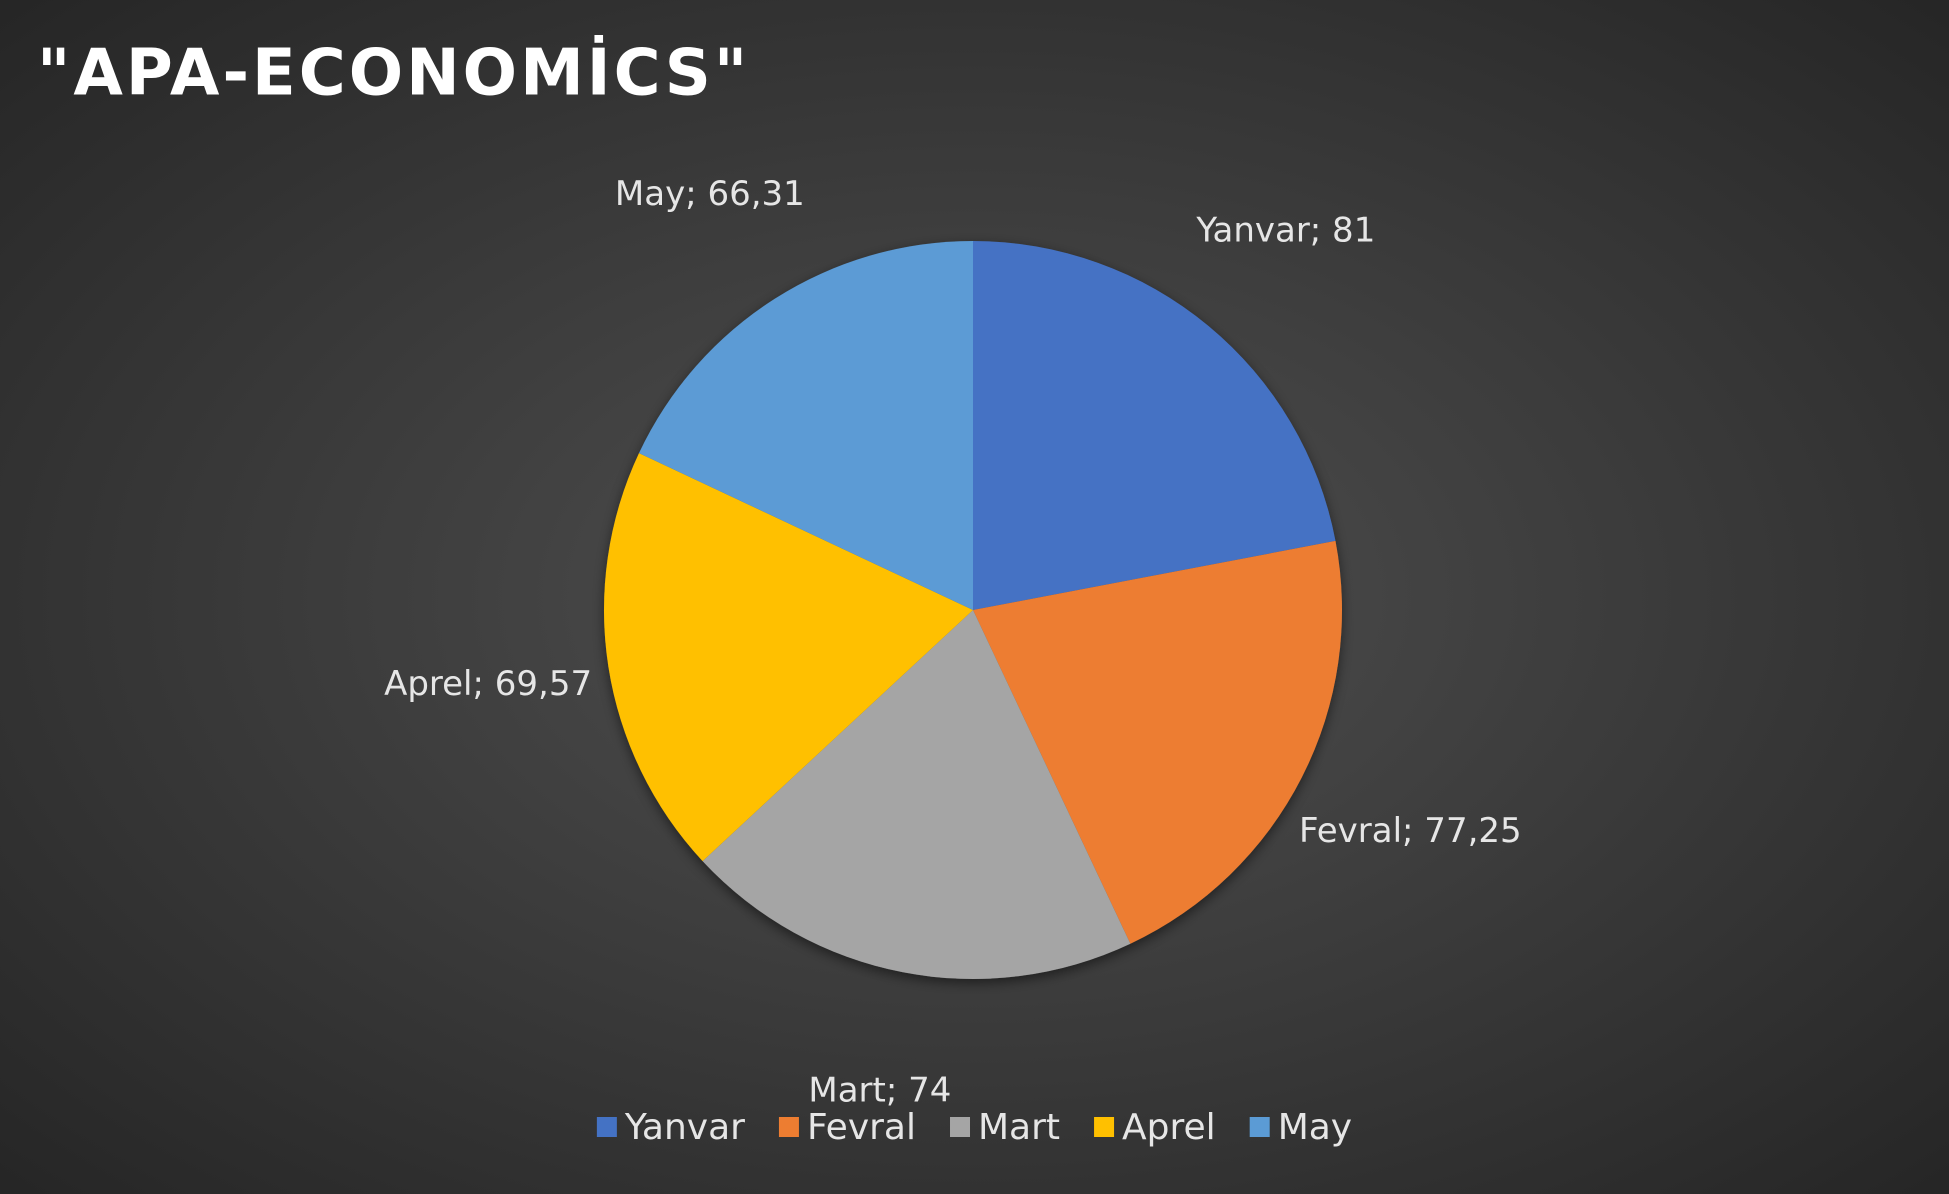 The image size is (1949, 1194). I want to click on data-label: Yanvar; 81, so click(1285, 230).